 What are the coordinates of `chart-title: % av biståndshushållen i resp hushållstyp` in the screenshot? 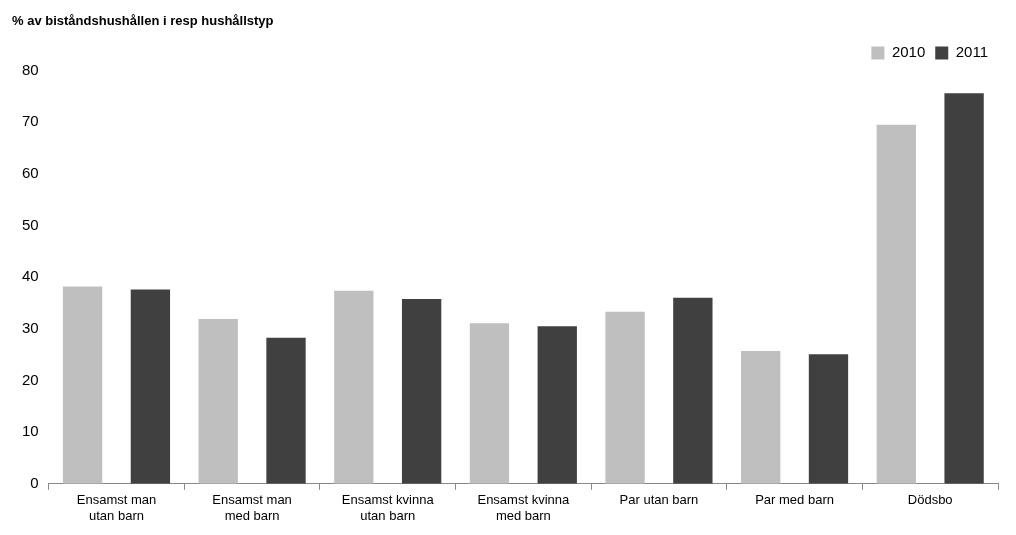 It's located at (143, 21).